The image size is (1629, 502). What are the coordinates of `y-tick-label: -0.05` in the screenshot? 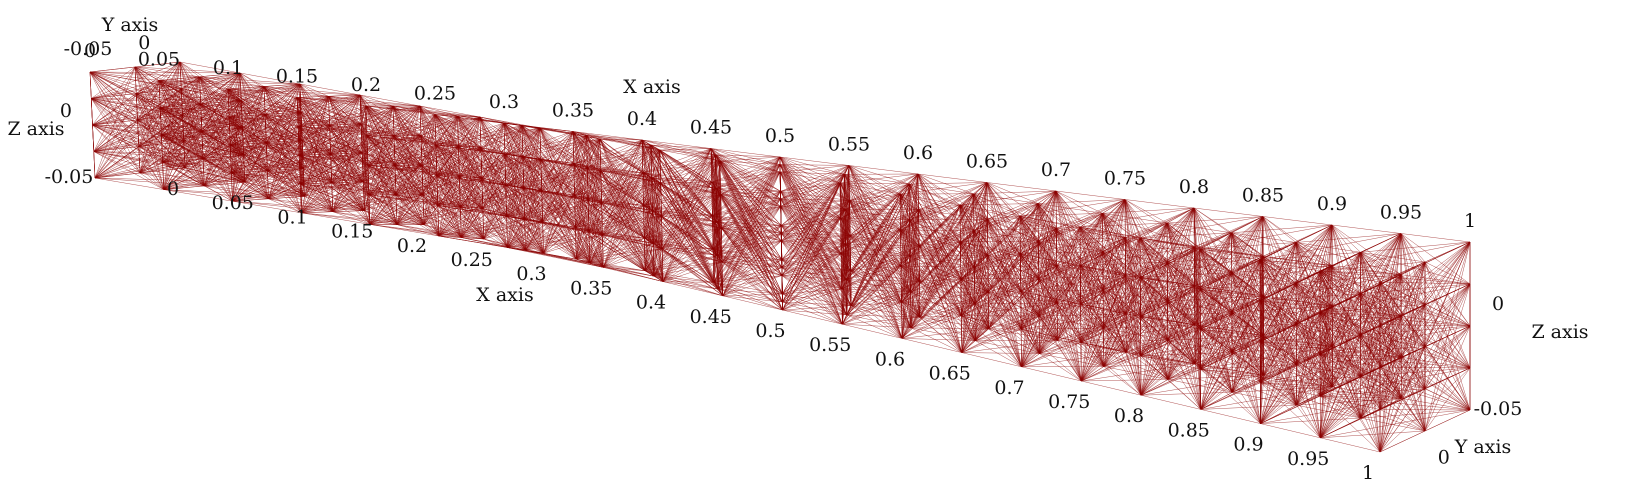 It's located at (88, 49).